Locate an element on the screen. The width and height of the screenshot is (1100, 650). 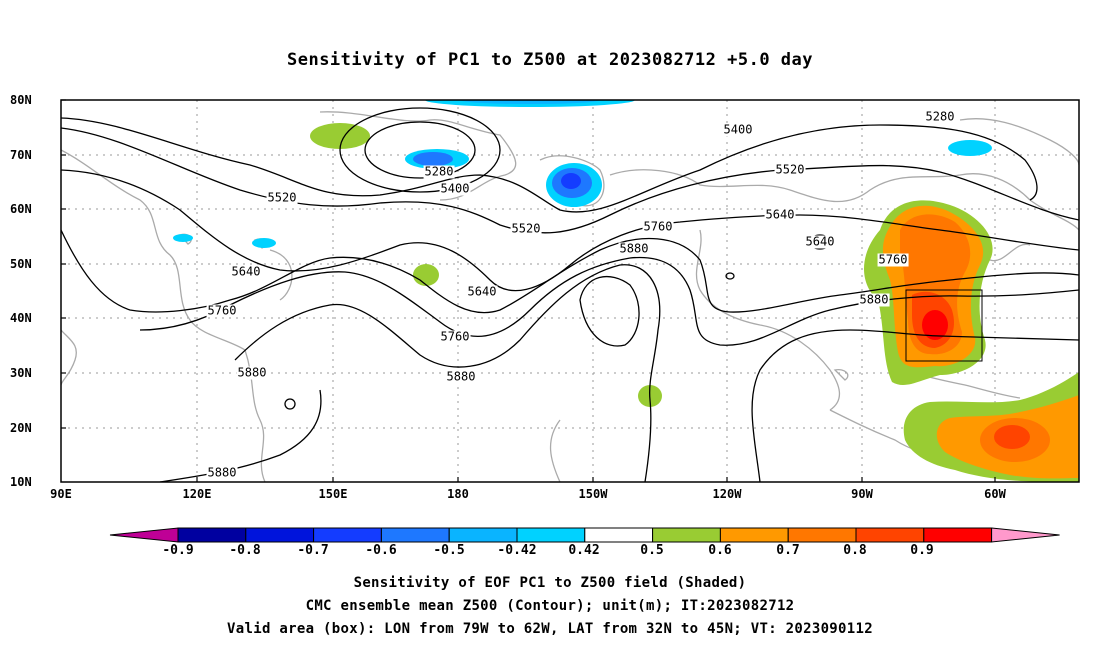
colorbar-label: 0.42 is located at coordinates (584, 550).